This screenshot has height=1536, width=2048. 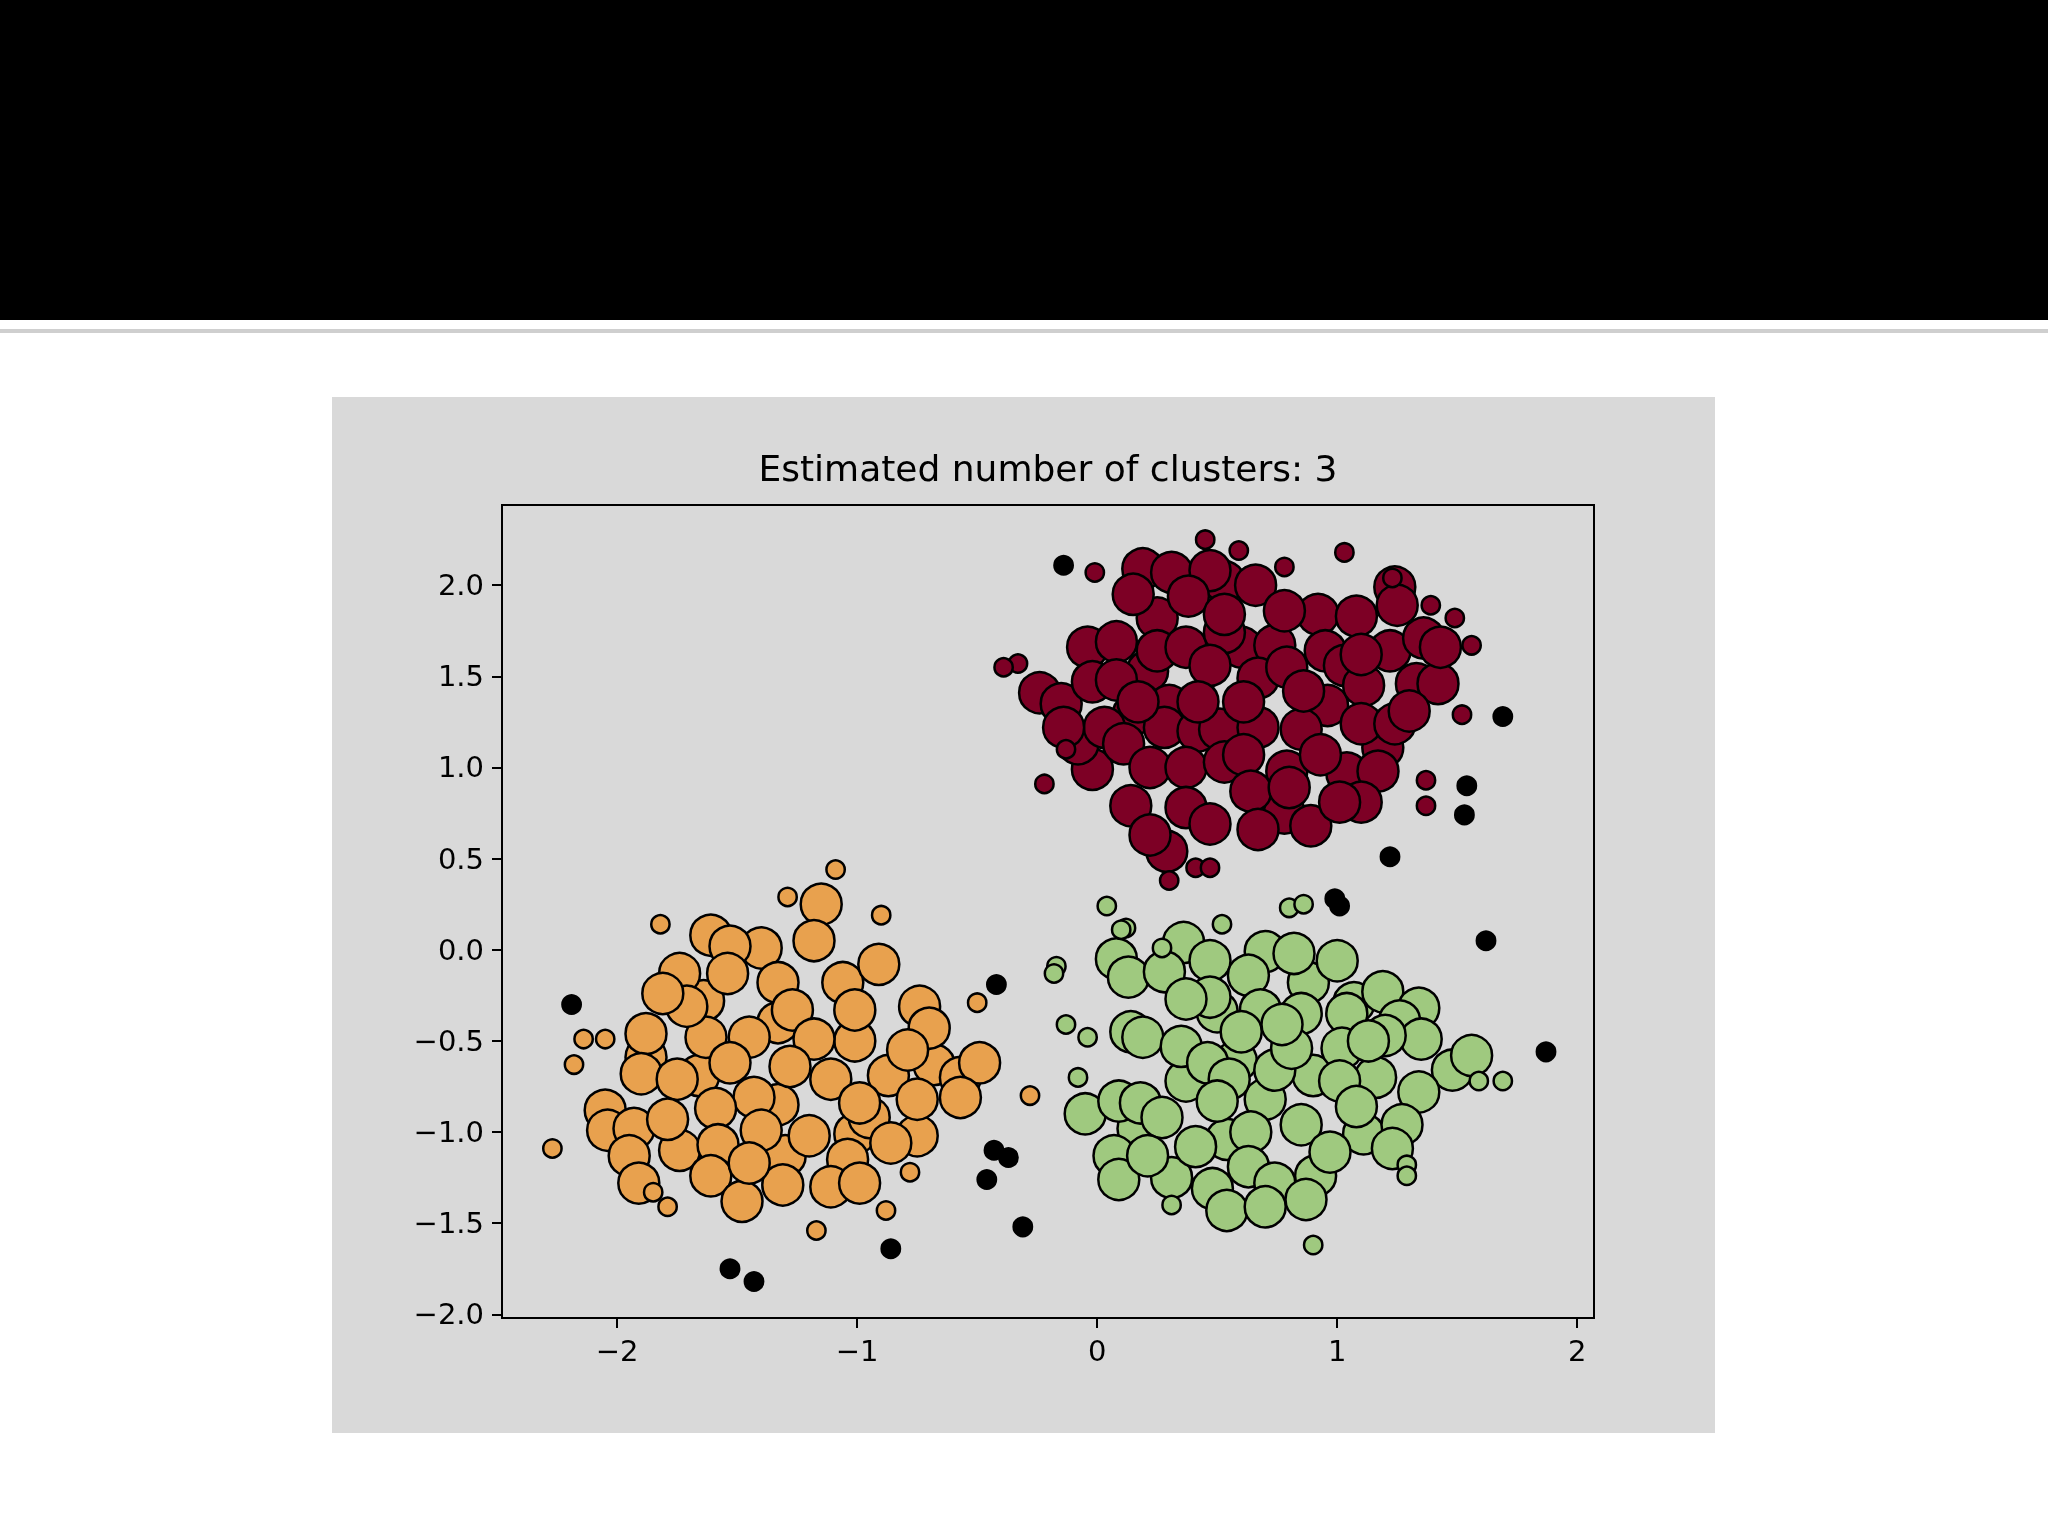 I want to click on chart-title: Estimated number of clusters: 3, so click(x=1048, y=468).